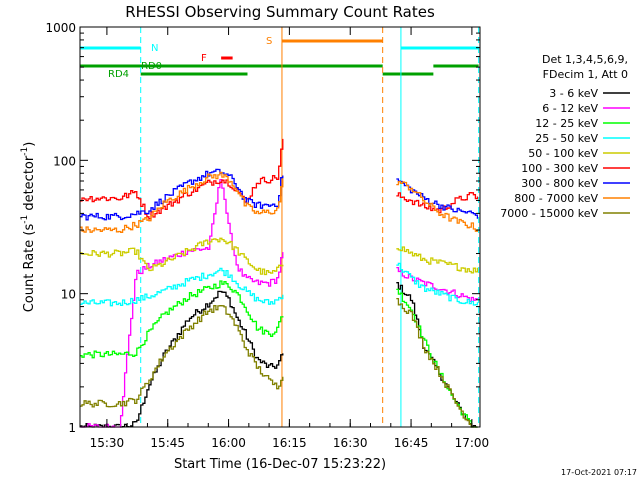  I want to click on legend-label: 50 - 100 keV, so click(563, 153).